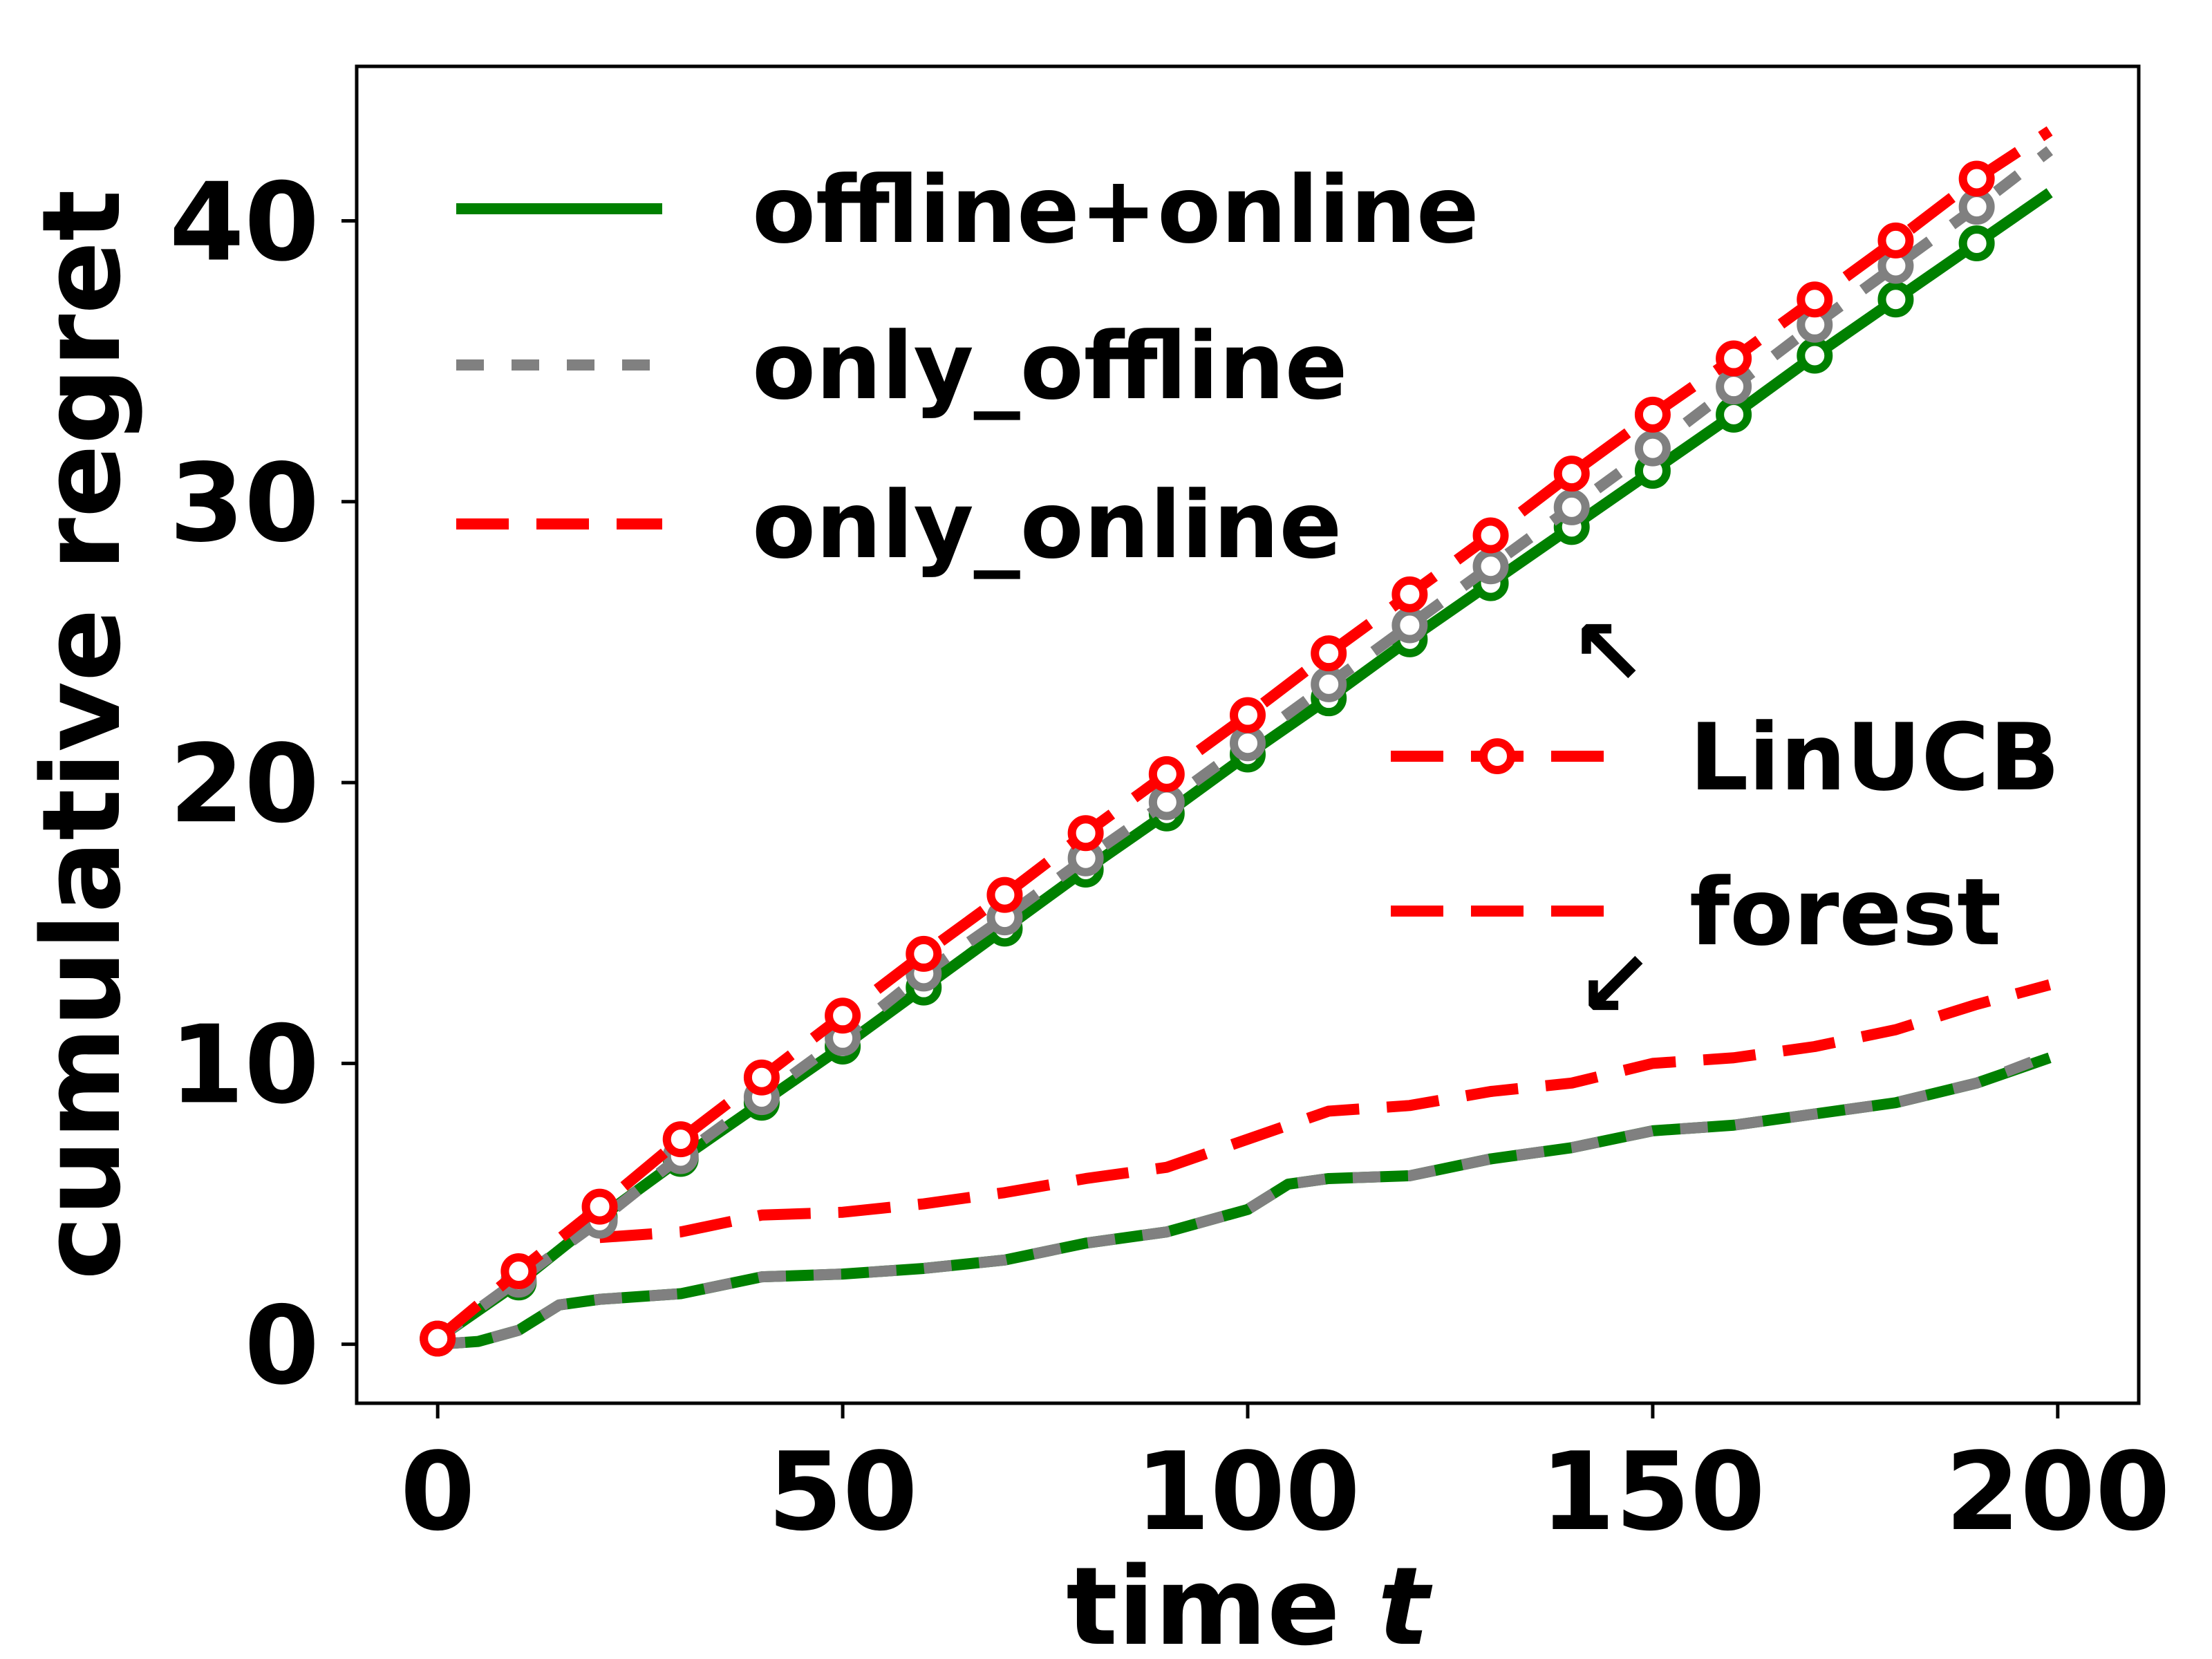 This screenshot has width=2212, height=1659. I want to click on x-axis-label: time t, so click(1249, 1601).